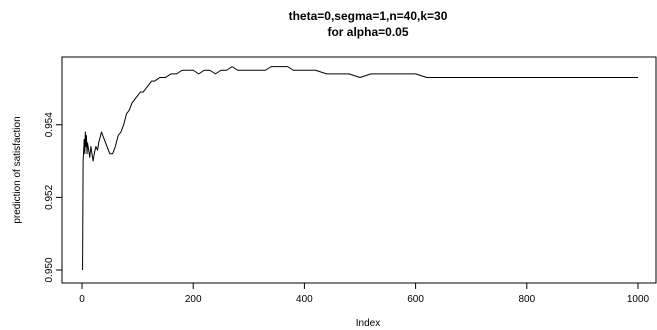 The width and height of the screenshot is (657, 330). Describe the element at coordinates (368, 16) in the screenshot. I see `chart-title-line-1: theta=0,segma=1,n=40,k=30` at that location.